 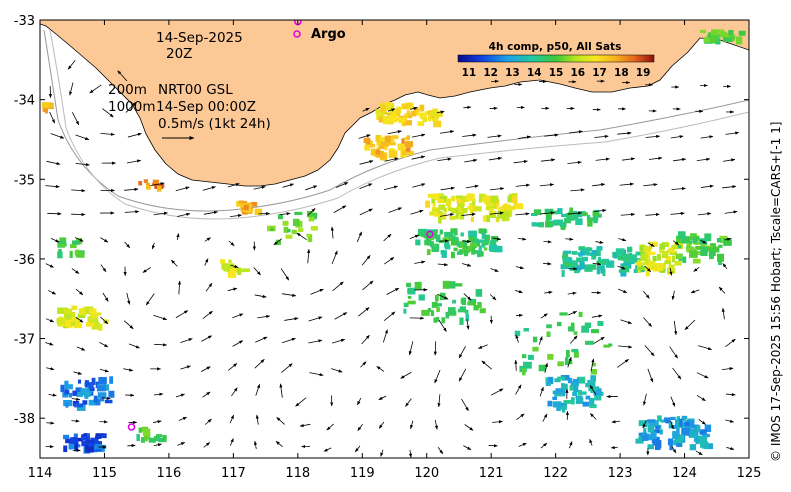 I want to click on colorbar-title: 4h comp, p50, All Sats, so click(x=555, y=47).